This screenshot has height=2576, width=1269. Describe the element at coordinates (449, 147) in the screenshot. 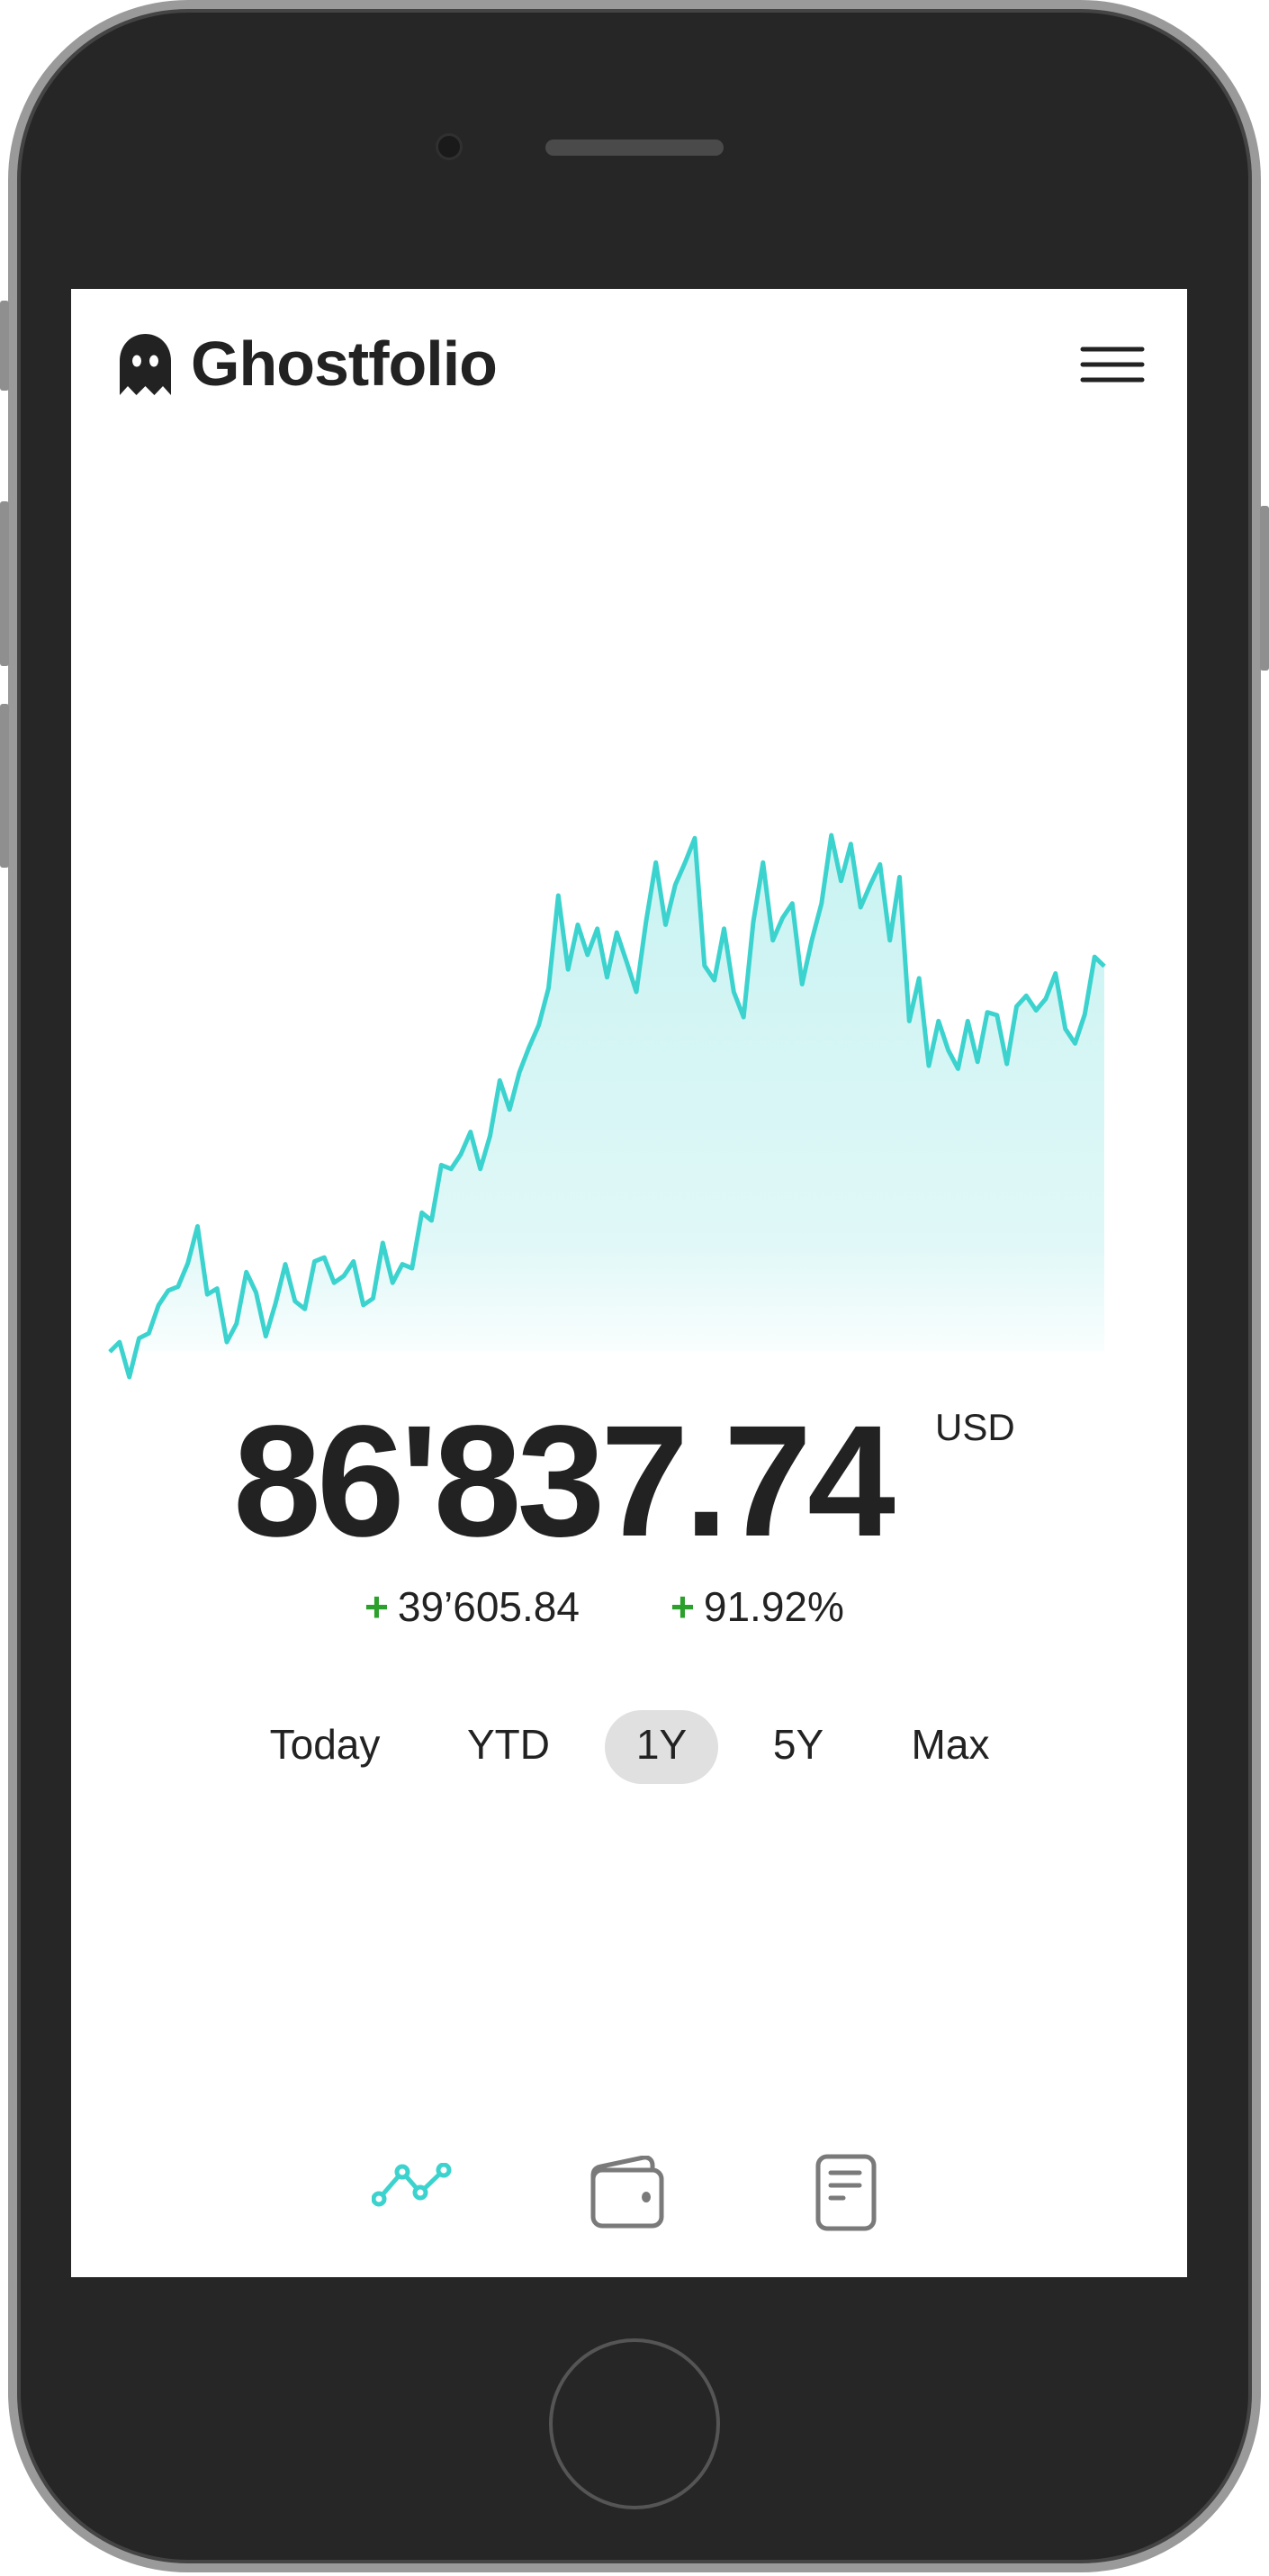

I see `phone-camera` at that location.